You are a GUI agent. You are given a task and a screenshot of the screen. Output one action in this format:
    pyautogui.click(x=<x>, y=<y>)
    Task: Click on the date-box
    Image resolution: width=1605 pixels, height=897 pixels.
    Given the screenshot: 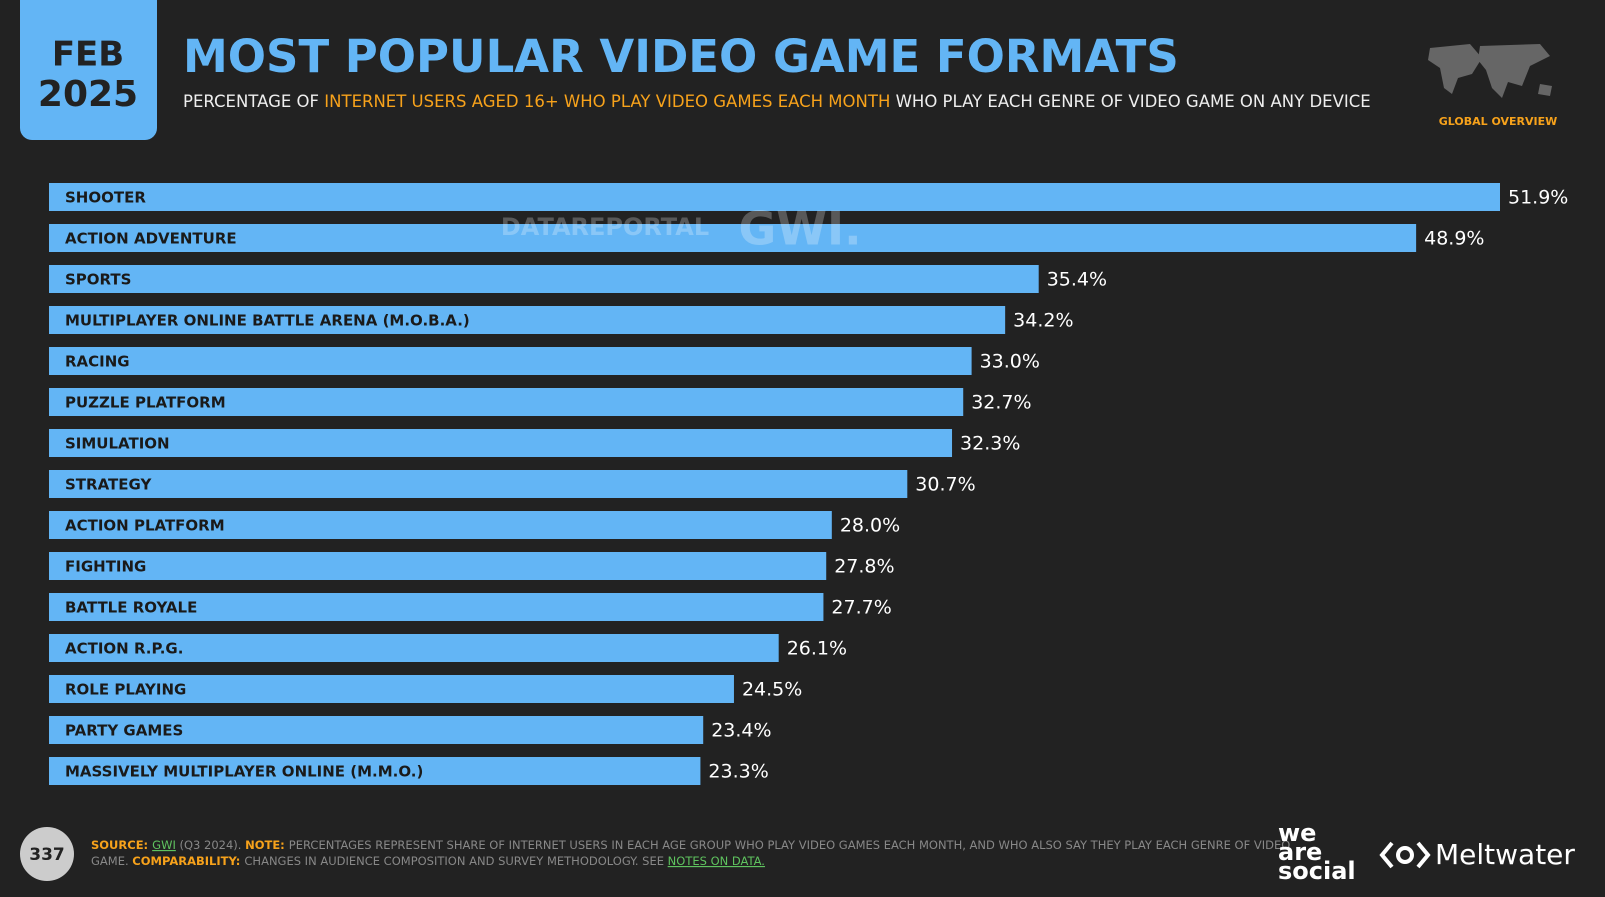 What is the action you would take?
    pyautogui.click(x=88, y=70)
    